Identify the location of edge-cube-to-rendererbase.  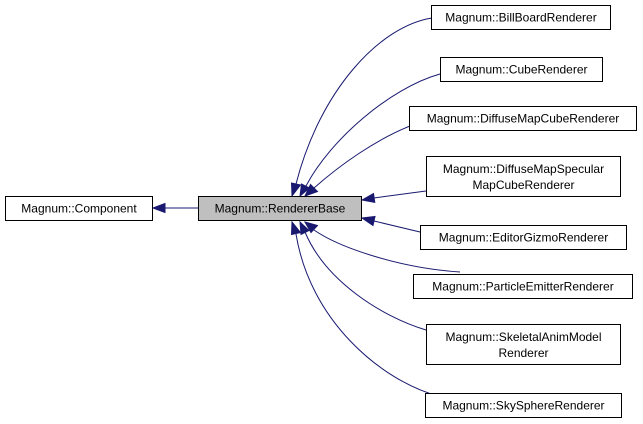
(373, 130).